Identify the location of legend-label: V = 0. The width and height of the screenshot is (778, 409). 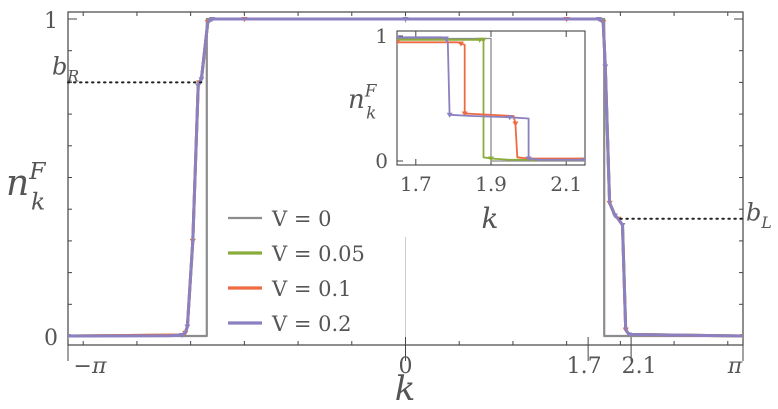
(301, 219).